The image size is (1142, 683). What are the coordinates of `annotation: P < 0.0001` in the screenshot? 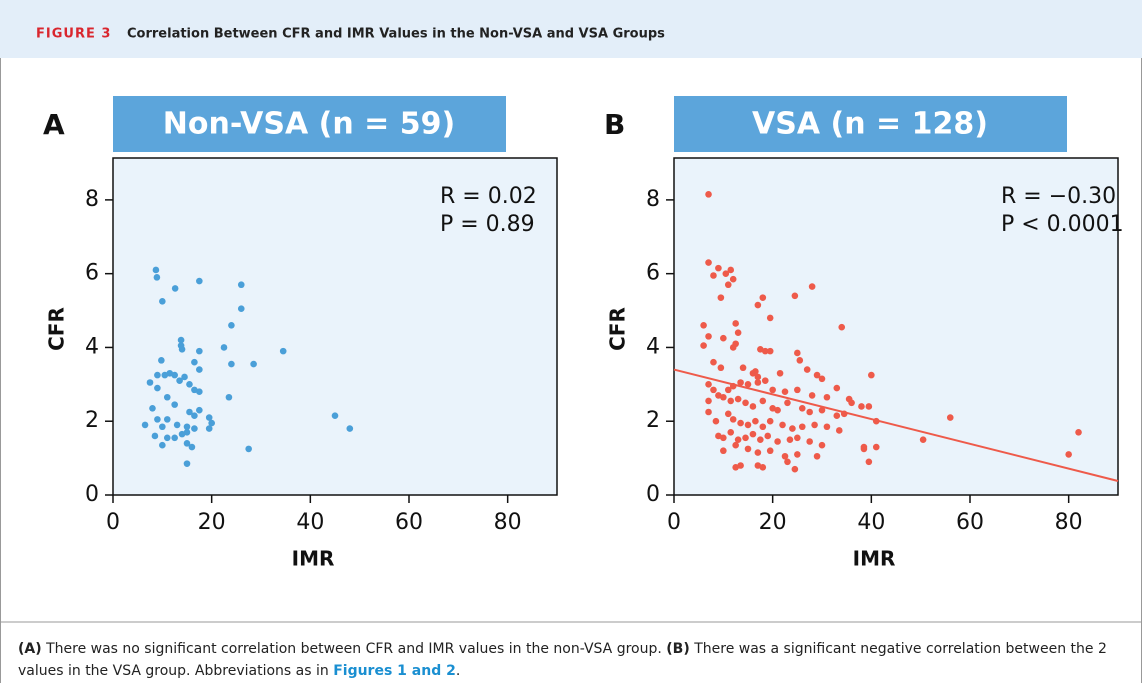 It's located at (1062, 224).